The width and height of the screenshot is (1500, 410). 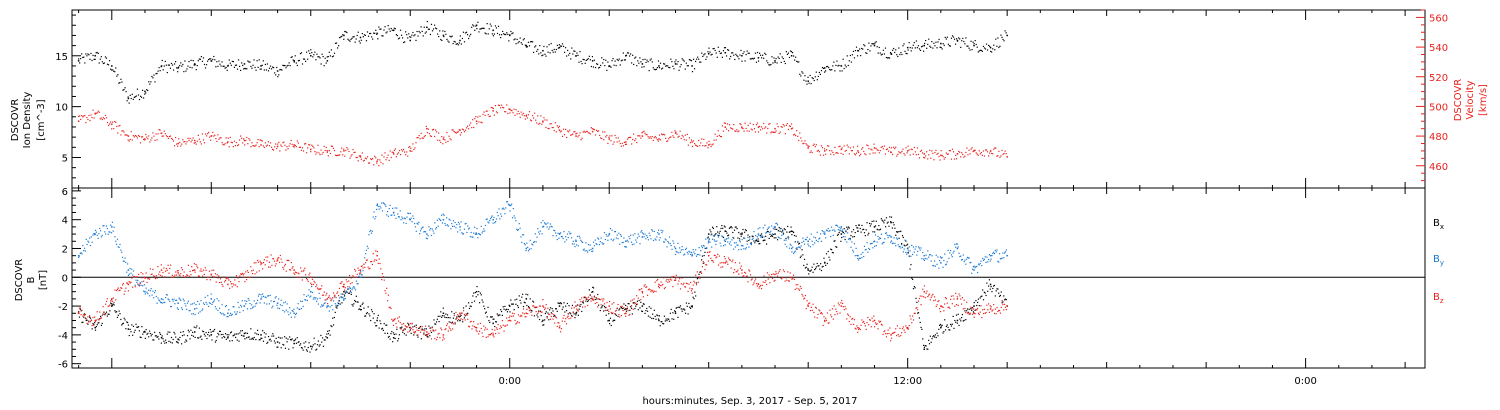 I want to click on y2-tick-label: 460, so click(x=1438, y=167).